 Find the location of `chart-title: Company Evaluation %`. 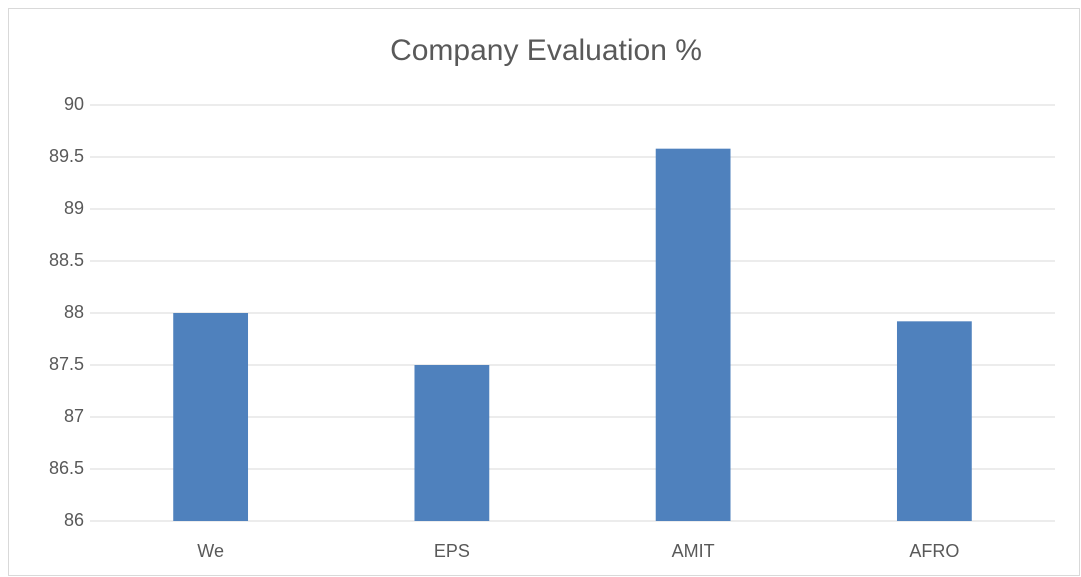

chart-title: Company Evaluation % is located at coordinates (546, 50).